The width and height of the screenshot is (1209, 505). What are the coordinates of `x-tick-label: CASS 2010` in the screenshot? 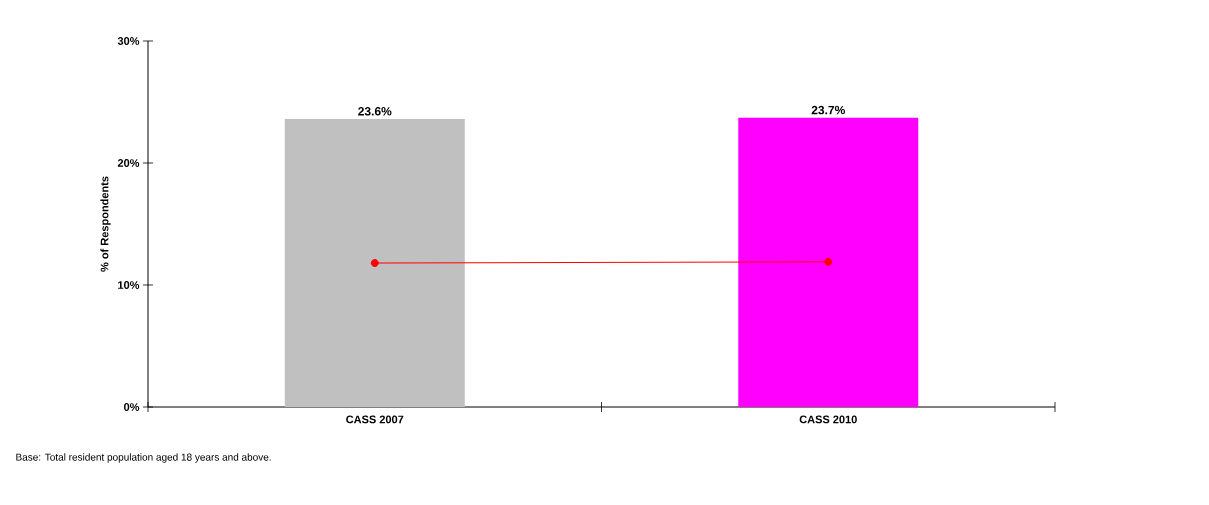 It's located at (828, 419).